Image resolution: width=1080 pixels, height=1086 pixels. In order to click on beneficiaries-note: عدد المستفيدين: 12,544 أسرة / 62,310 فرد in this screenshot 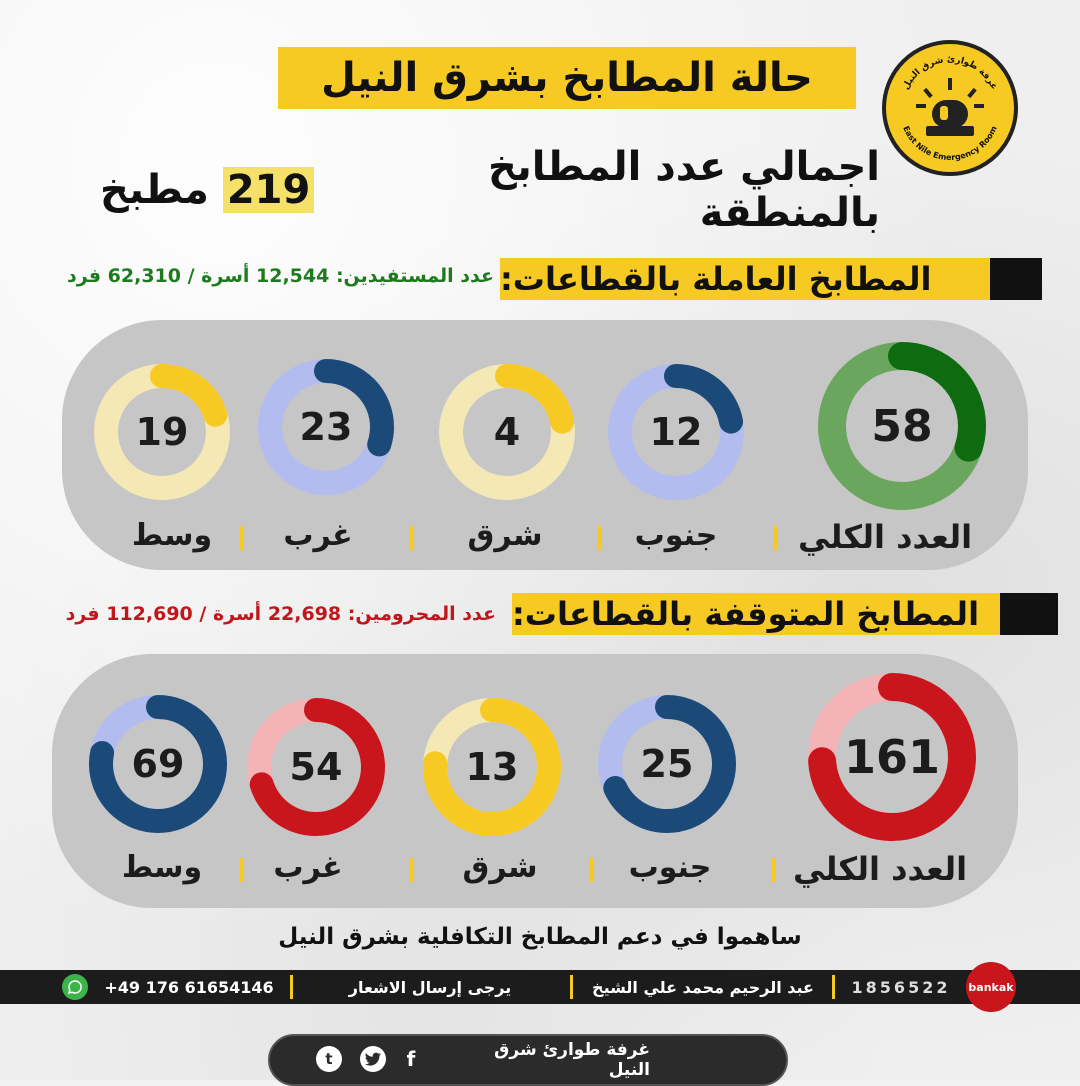, I will do `click(280, 276)`.